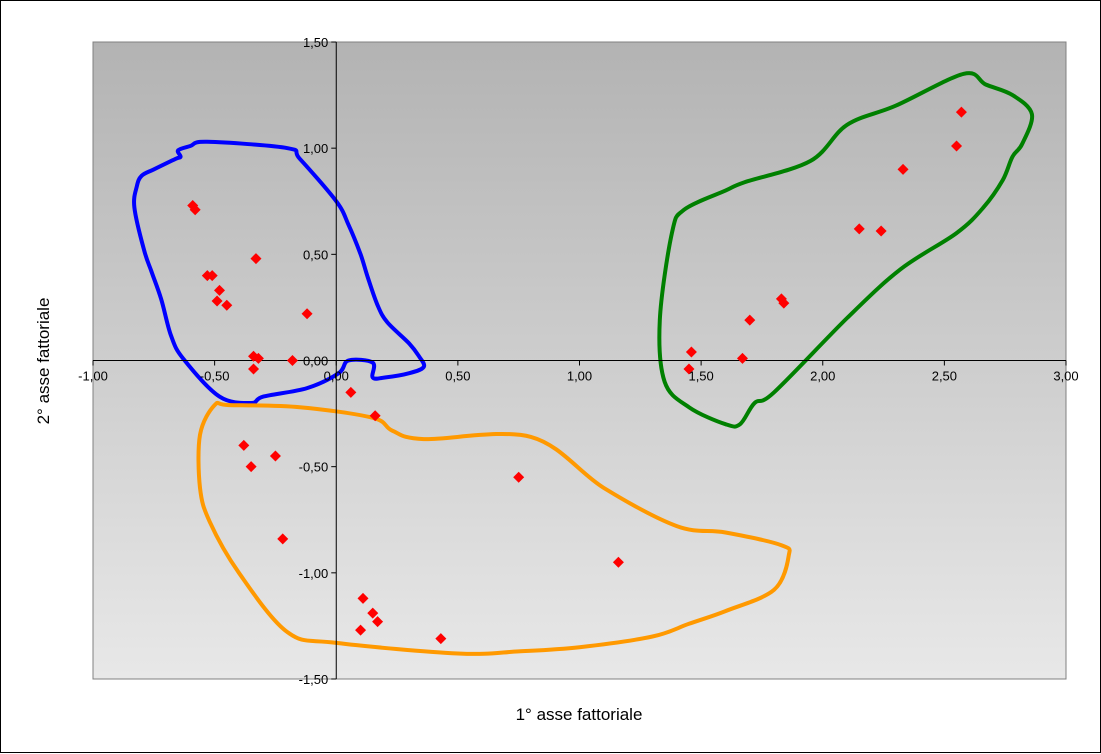 Image resolution: width=1101 pixels, height=754 pixels. Describe the element at coordinates (822, 376) in the screenshot. I see `x-tick-label: 2,00` at that location.